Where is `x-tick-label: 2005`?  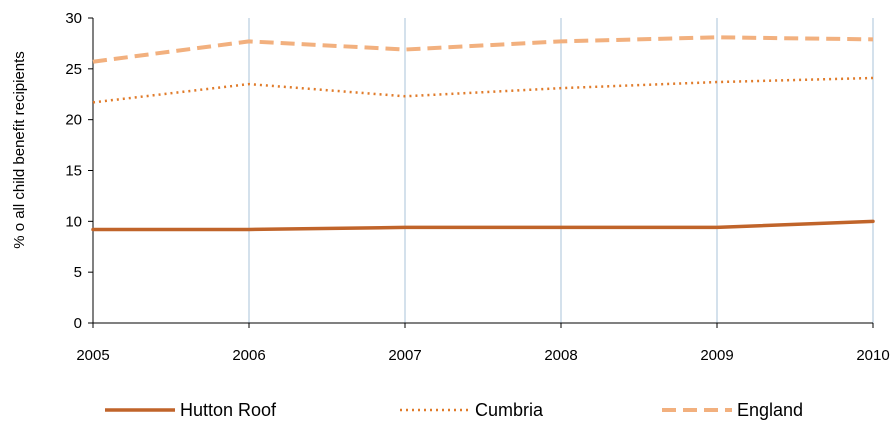 x-tick-label: 2005 is located at coordinates (92, 355).